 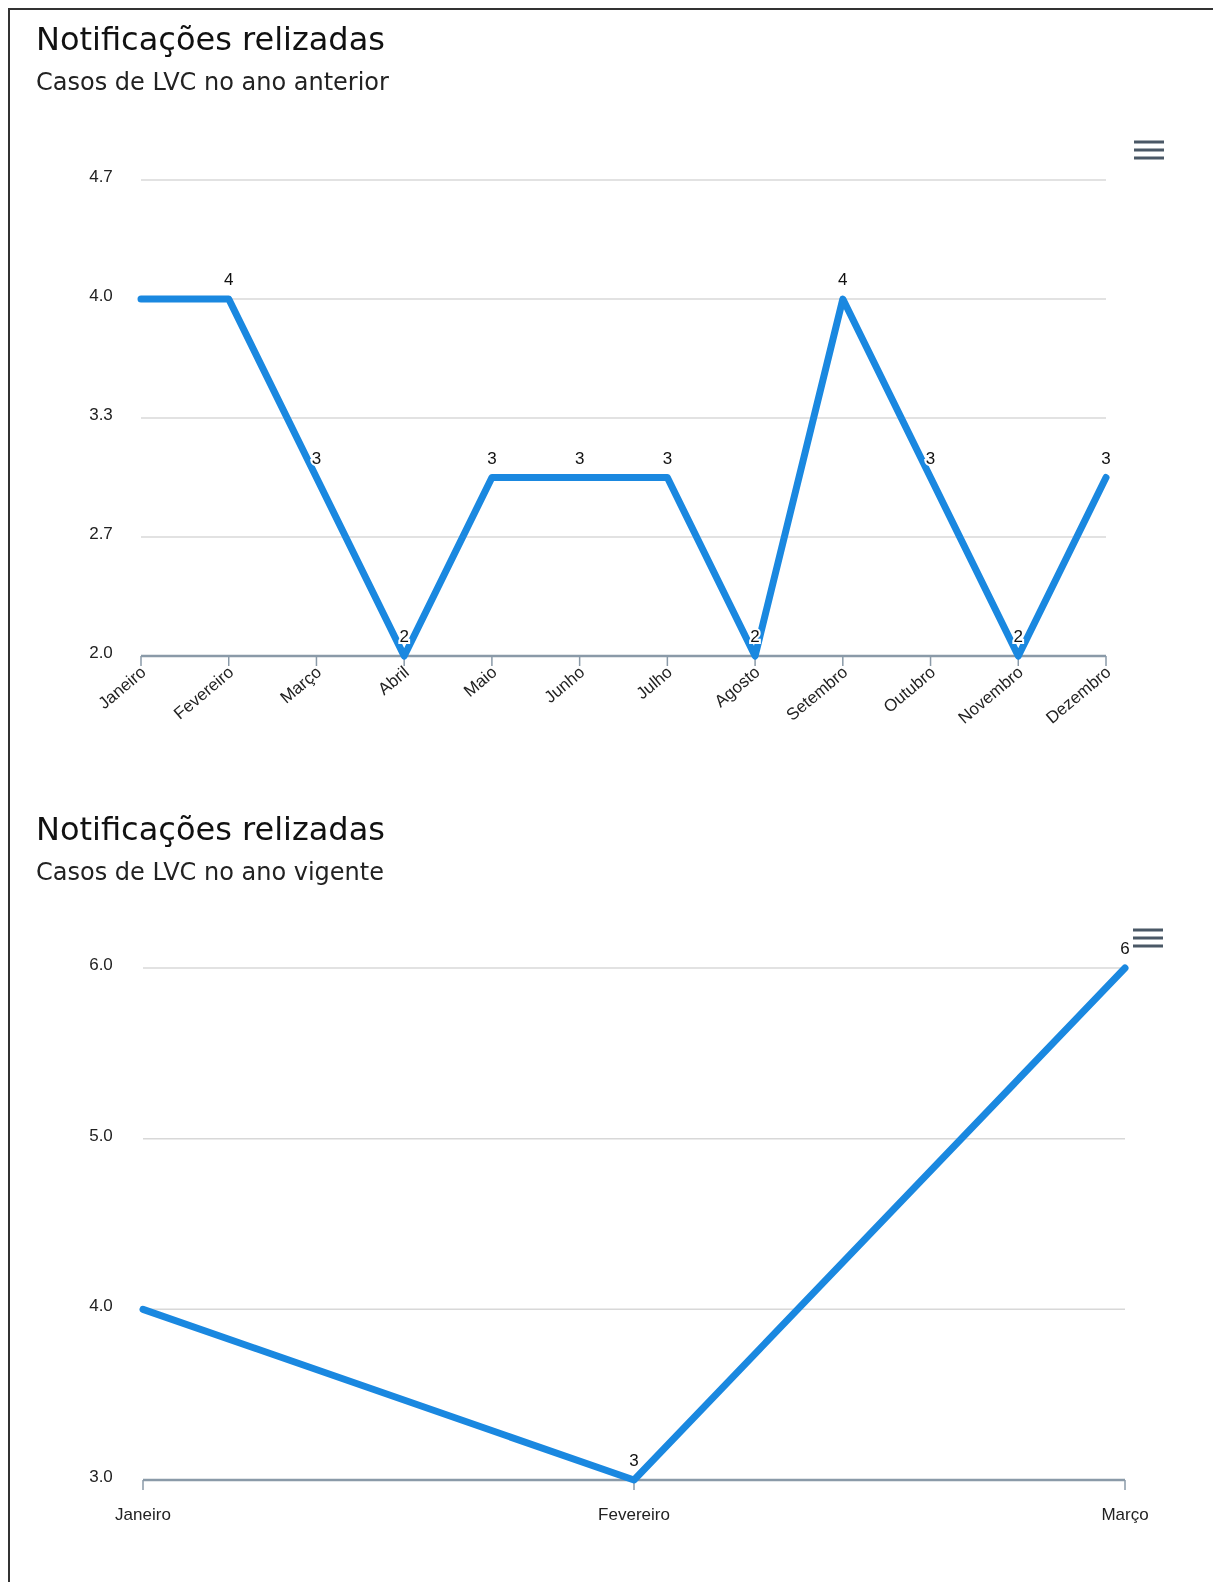 What do you see at coordinates (101, 415) in the screenshot?
I see `y-tick-label: 3.3` at bounding box center [101, 415].